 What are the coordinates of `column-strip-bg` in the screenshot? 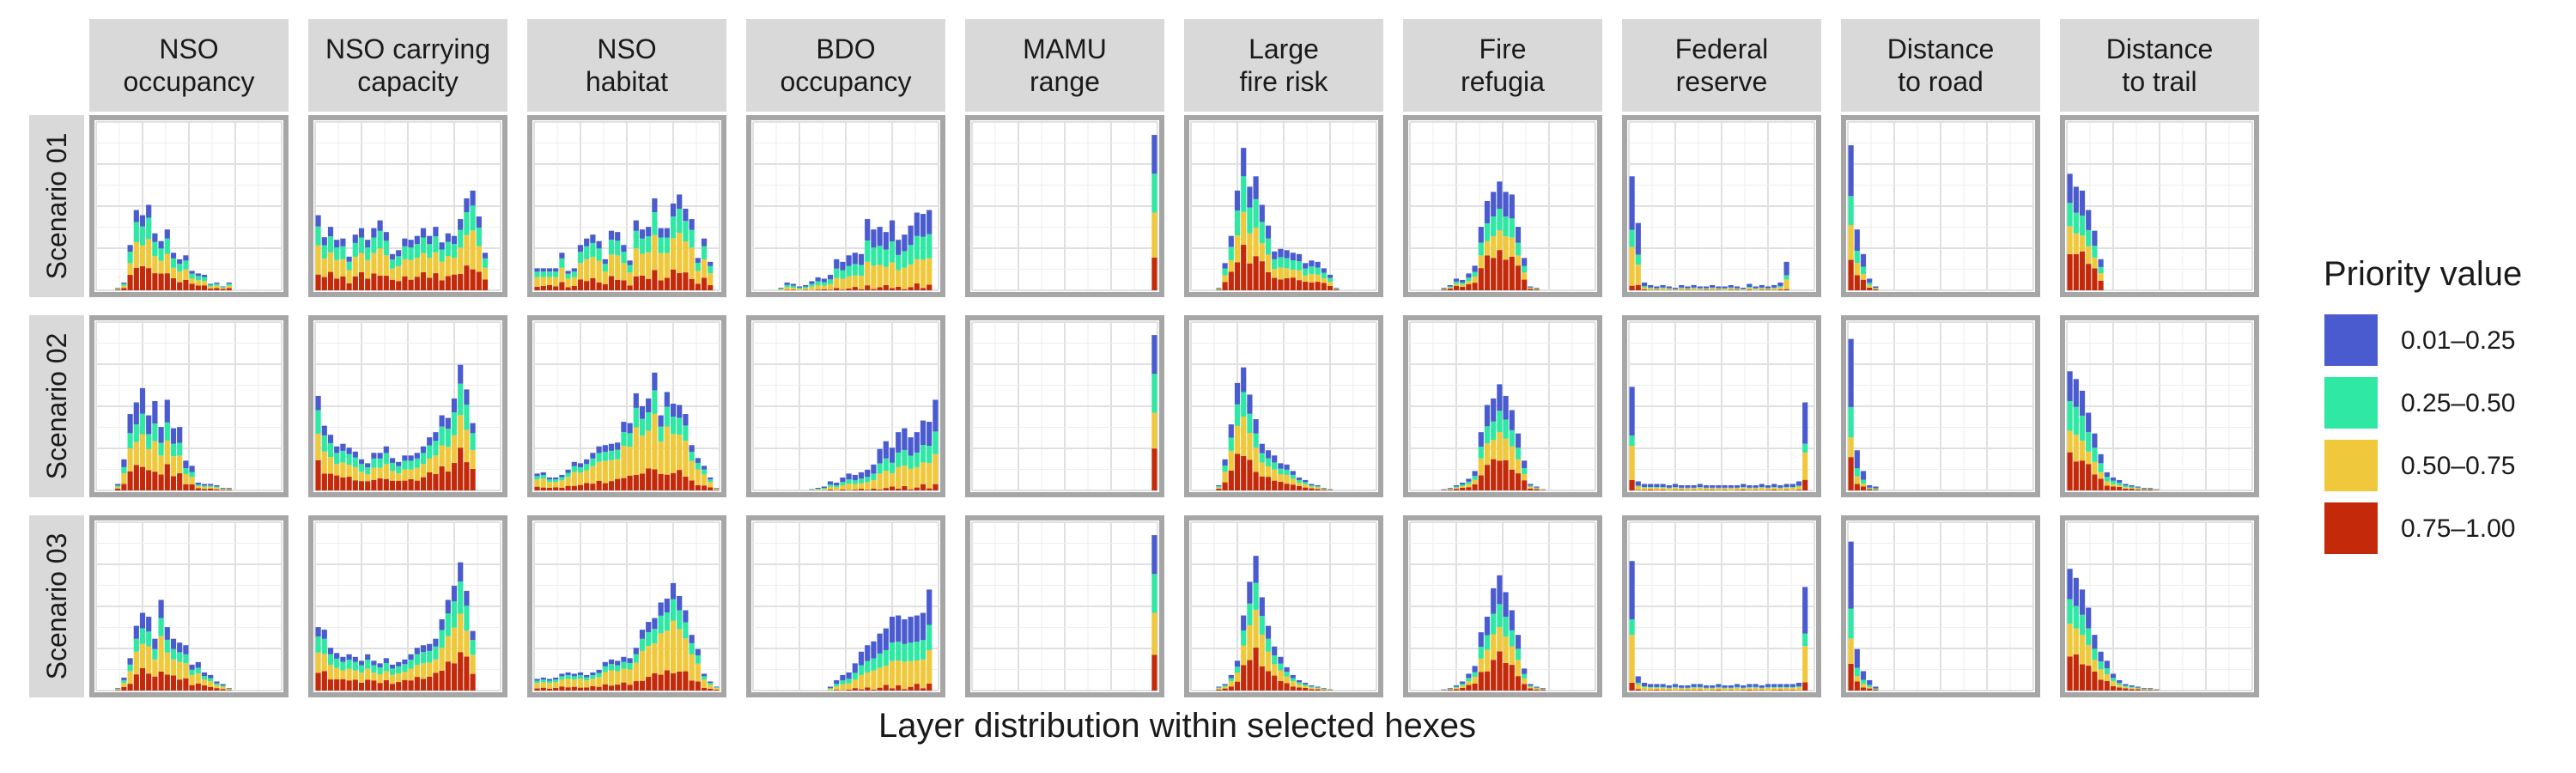 It's located at (1940, 65).